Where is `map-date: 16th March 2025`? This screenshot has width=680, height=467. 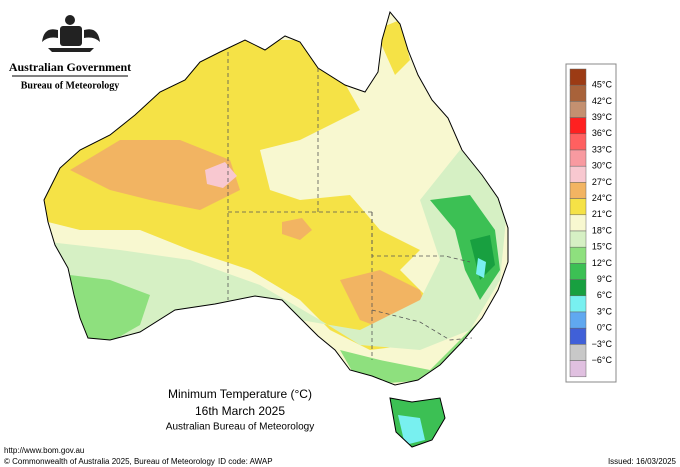
map-date: 16th March 2025 is located at coordinates (240, 411).